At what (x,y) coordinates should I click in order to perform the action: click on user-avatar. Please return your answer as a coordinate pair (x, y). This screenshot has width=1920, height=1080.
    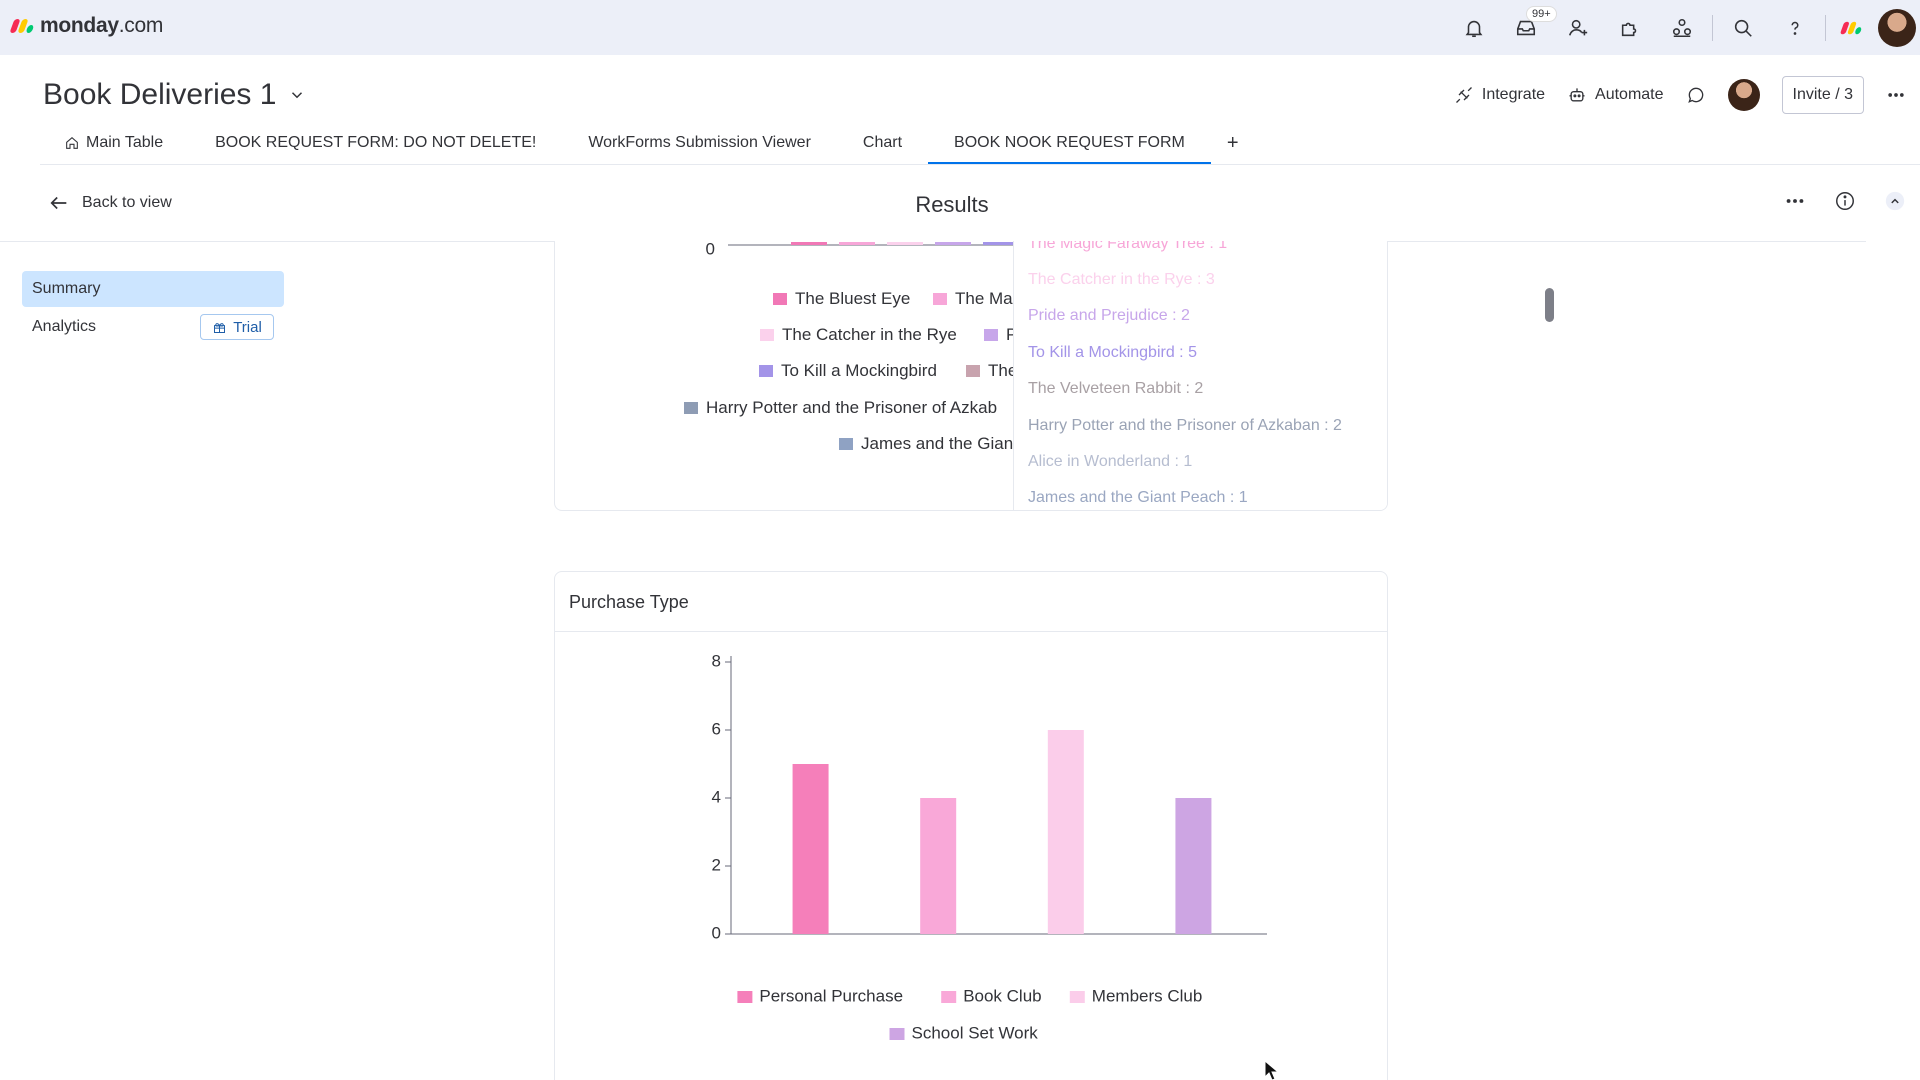
    Looking at the image, I should click on (1897, 27).